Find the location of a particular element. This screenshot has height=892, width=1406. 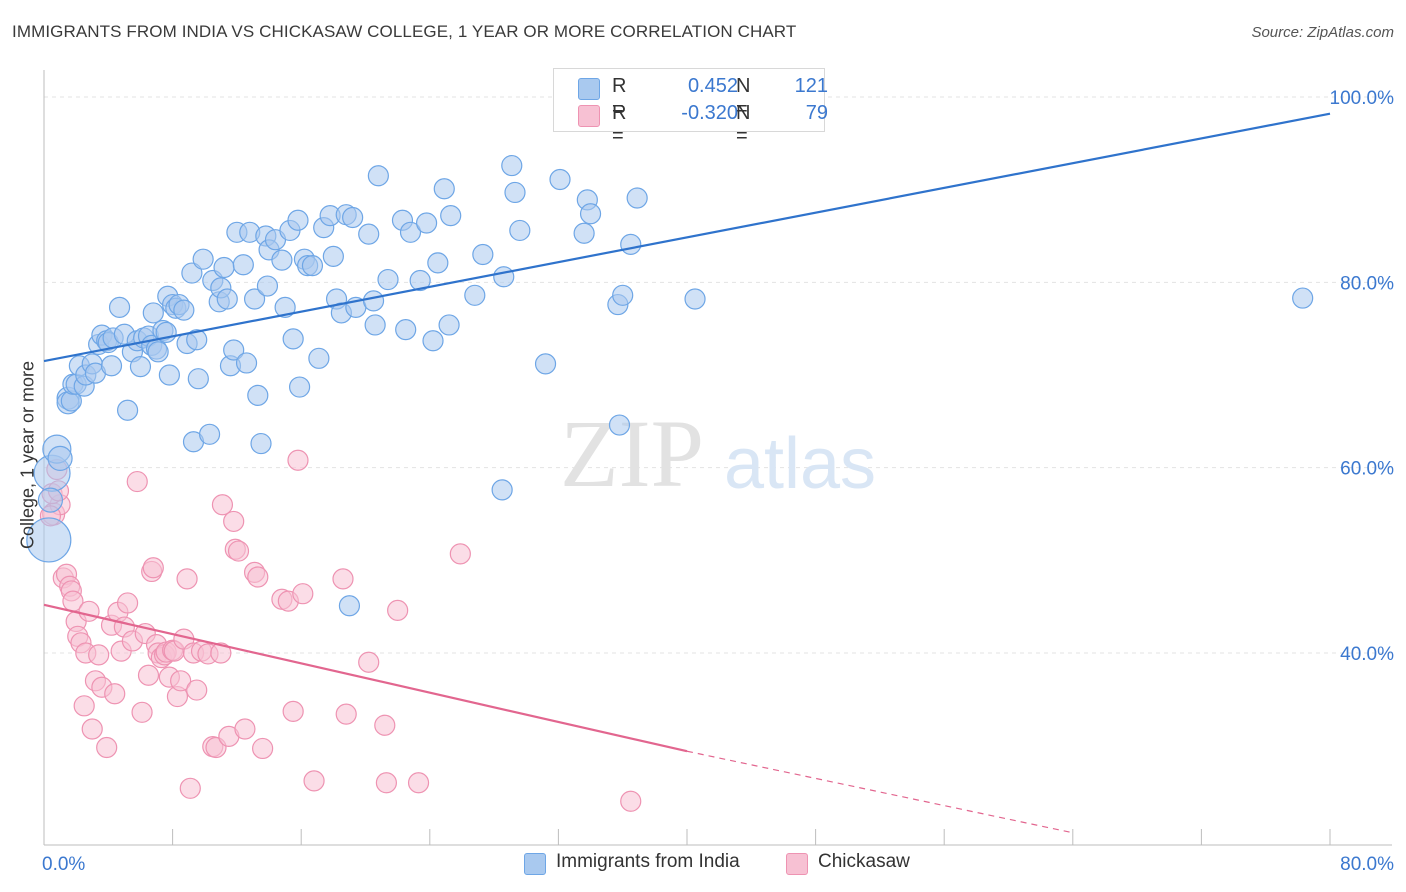

bottom-legend-label-chickasaw: Chickasaw is located at coordinates (864, 861).